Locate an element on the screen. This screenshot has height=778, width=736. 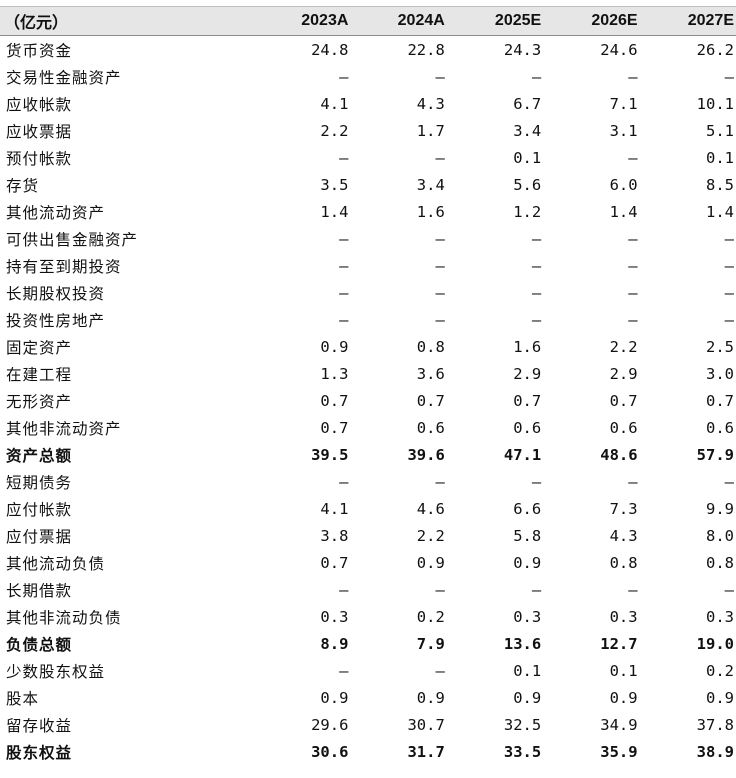
value-cell: 24.3 is located at coordinates (522, 49).